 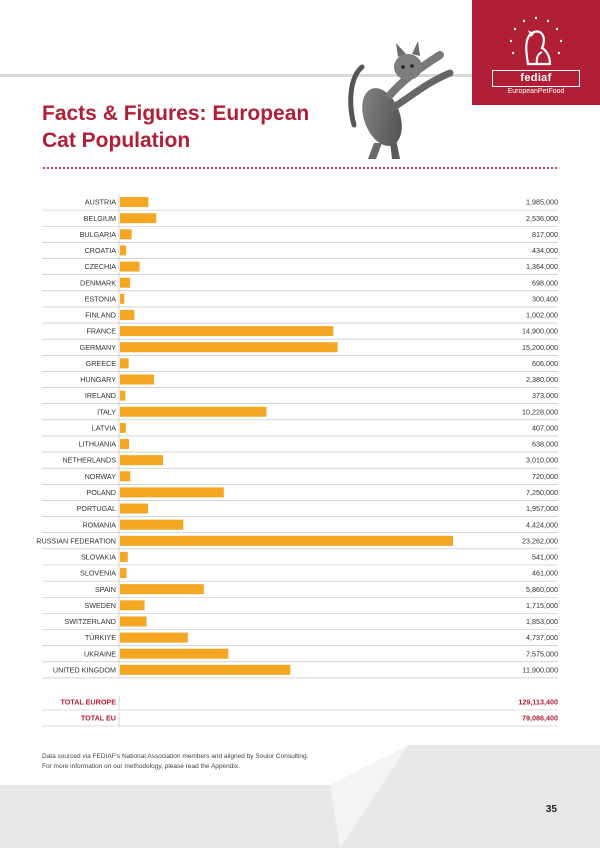 I want to click on category-label: UKRAINE, so click(x=100, y=653).